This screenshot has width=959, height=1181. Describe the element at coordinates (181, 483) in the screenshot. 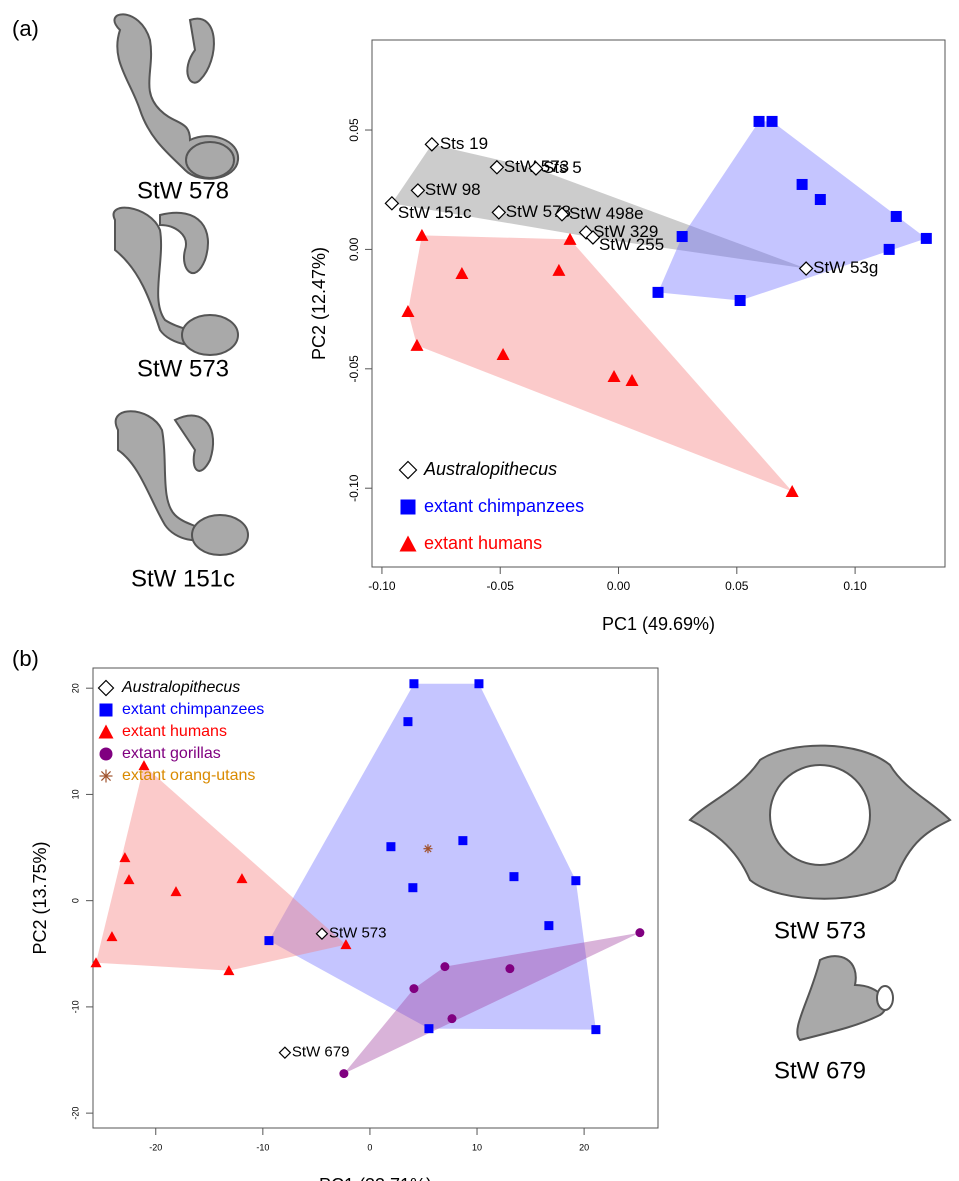

I see `render-stw151c` at that location.